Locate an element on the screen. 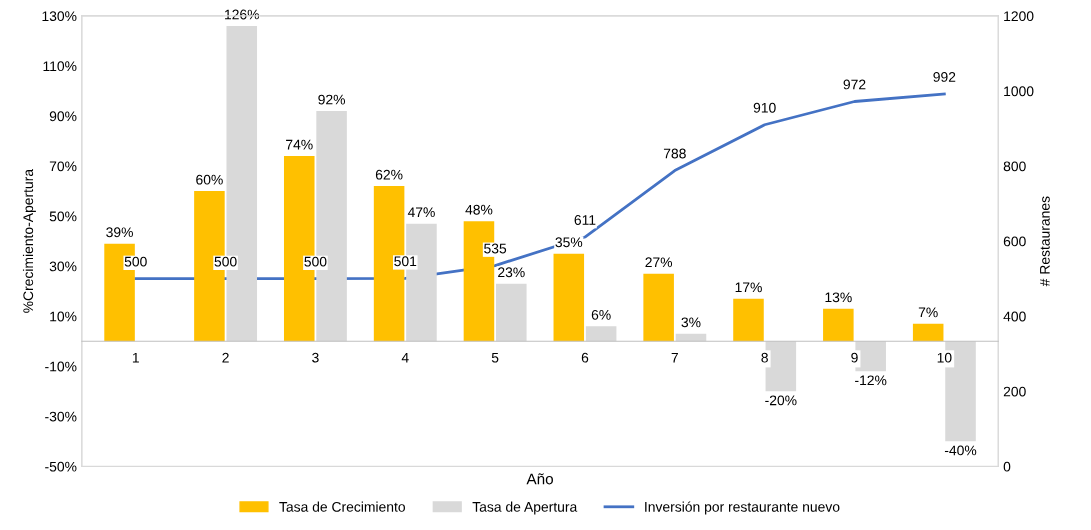 Image resolution: width=1091 pixels, height=530 pixels. legend-label: Tasa de Crecimiento is located at coordinates (342, 506).